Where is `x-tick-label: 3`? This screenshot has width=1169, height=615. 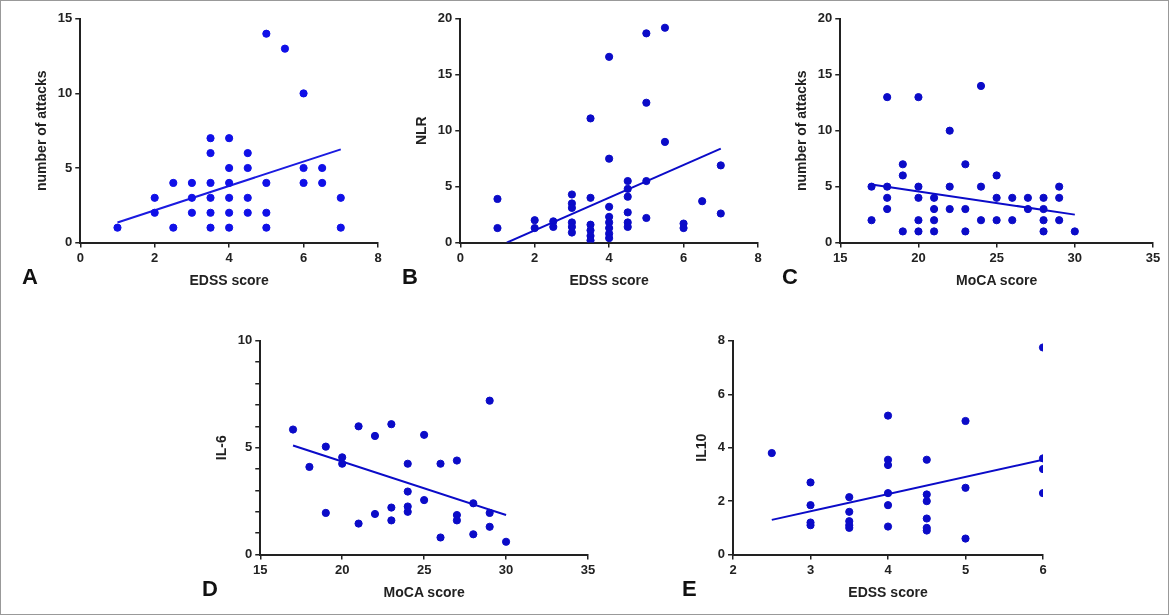
x-tick-label: 3 is located at coordinates (810, 569).